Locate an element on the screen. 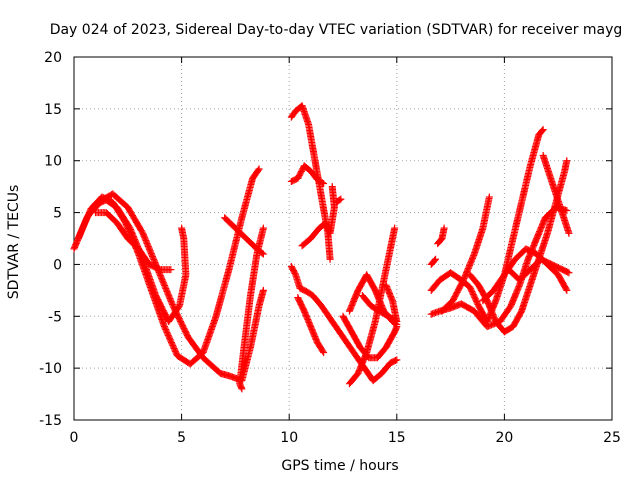 The image size is (640, 480). y-tick-label: -5 is located at coordinates (55, 317).